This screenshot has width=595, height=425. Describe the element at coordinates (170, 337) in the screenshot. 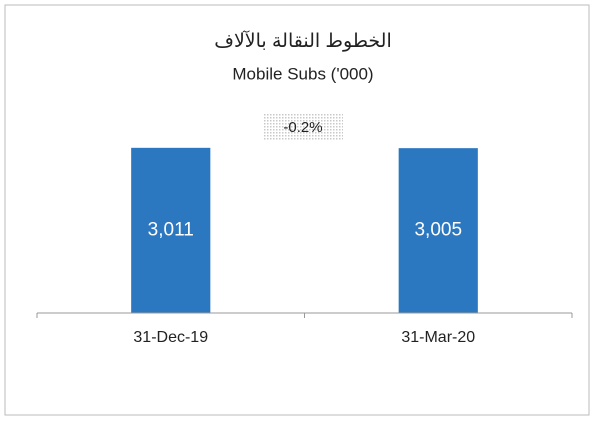

I see `x-tick-label: 31-Dec-19` at that location.